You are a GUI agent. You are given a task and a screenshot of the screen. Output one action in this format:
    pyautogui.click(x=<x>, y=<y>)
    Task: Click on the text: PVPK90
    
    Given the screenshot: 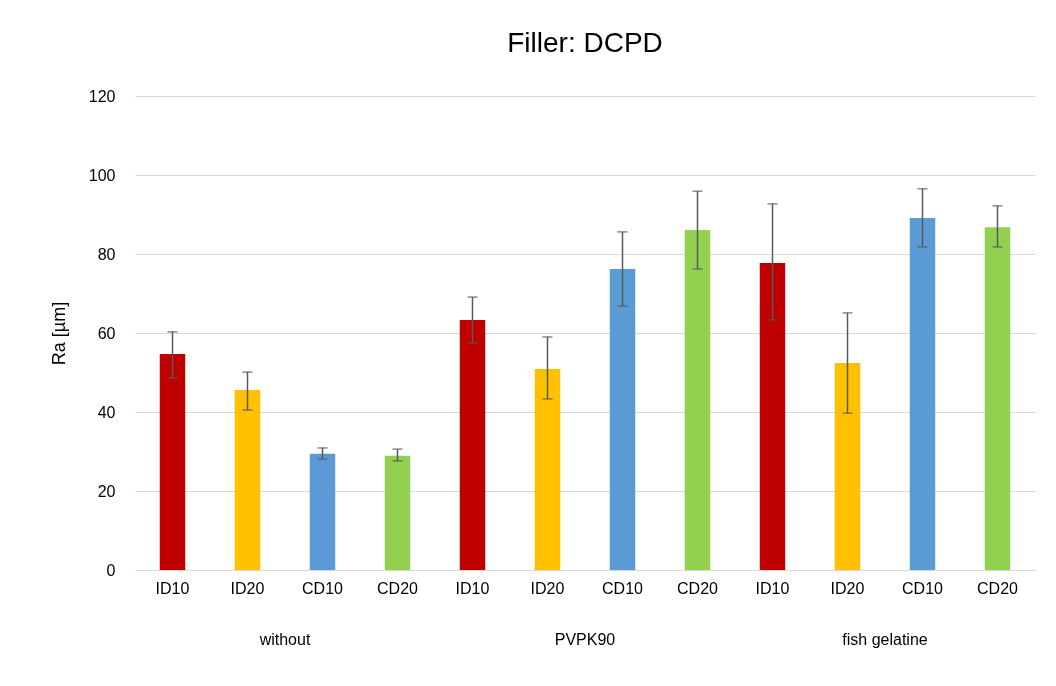 What is the action you would take?
    pyautogui.click(x=585, y=639)
    